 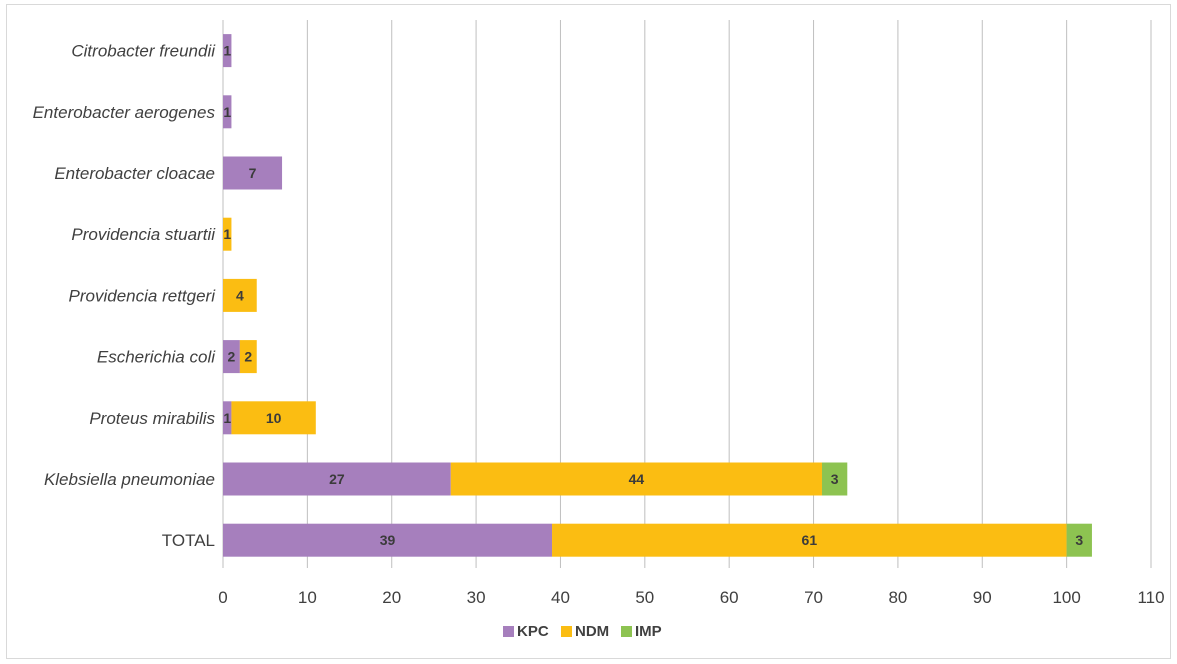 What do you see at coordinates (897, 597) in the screenshot?
I see `x-tick-label-80: 80` at bounding box center [897, 597].